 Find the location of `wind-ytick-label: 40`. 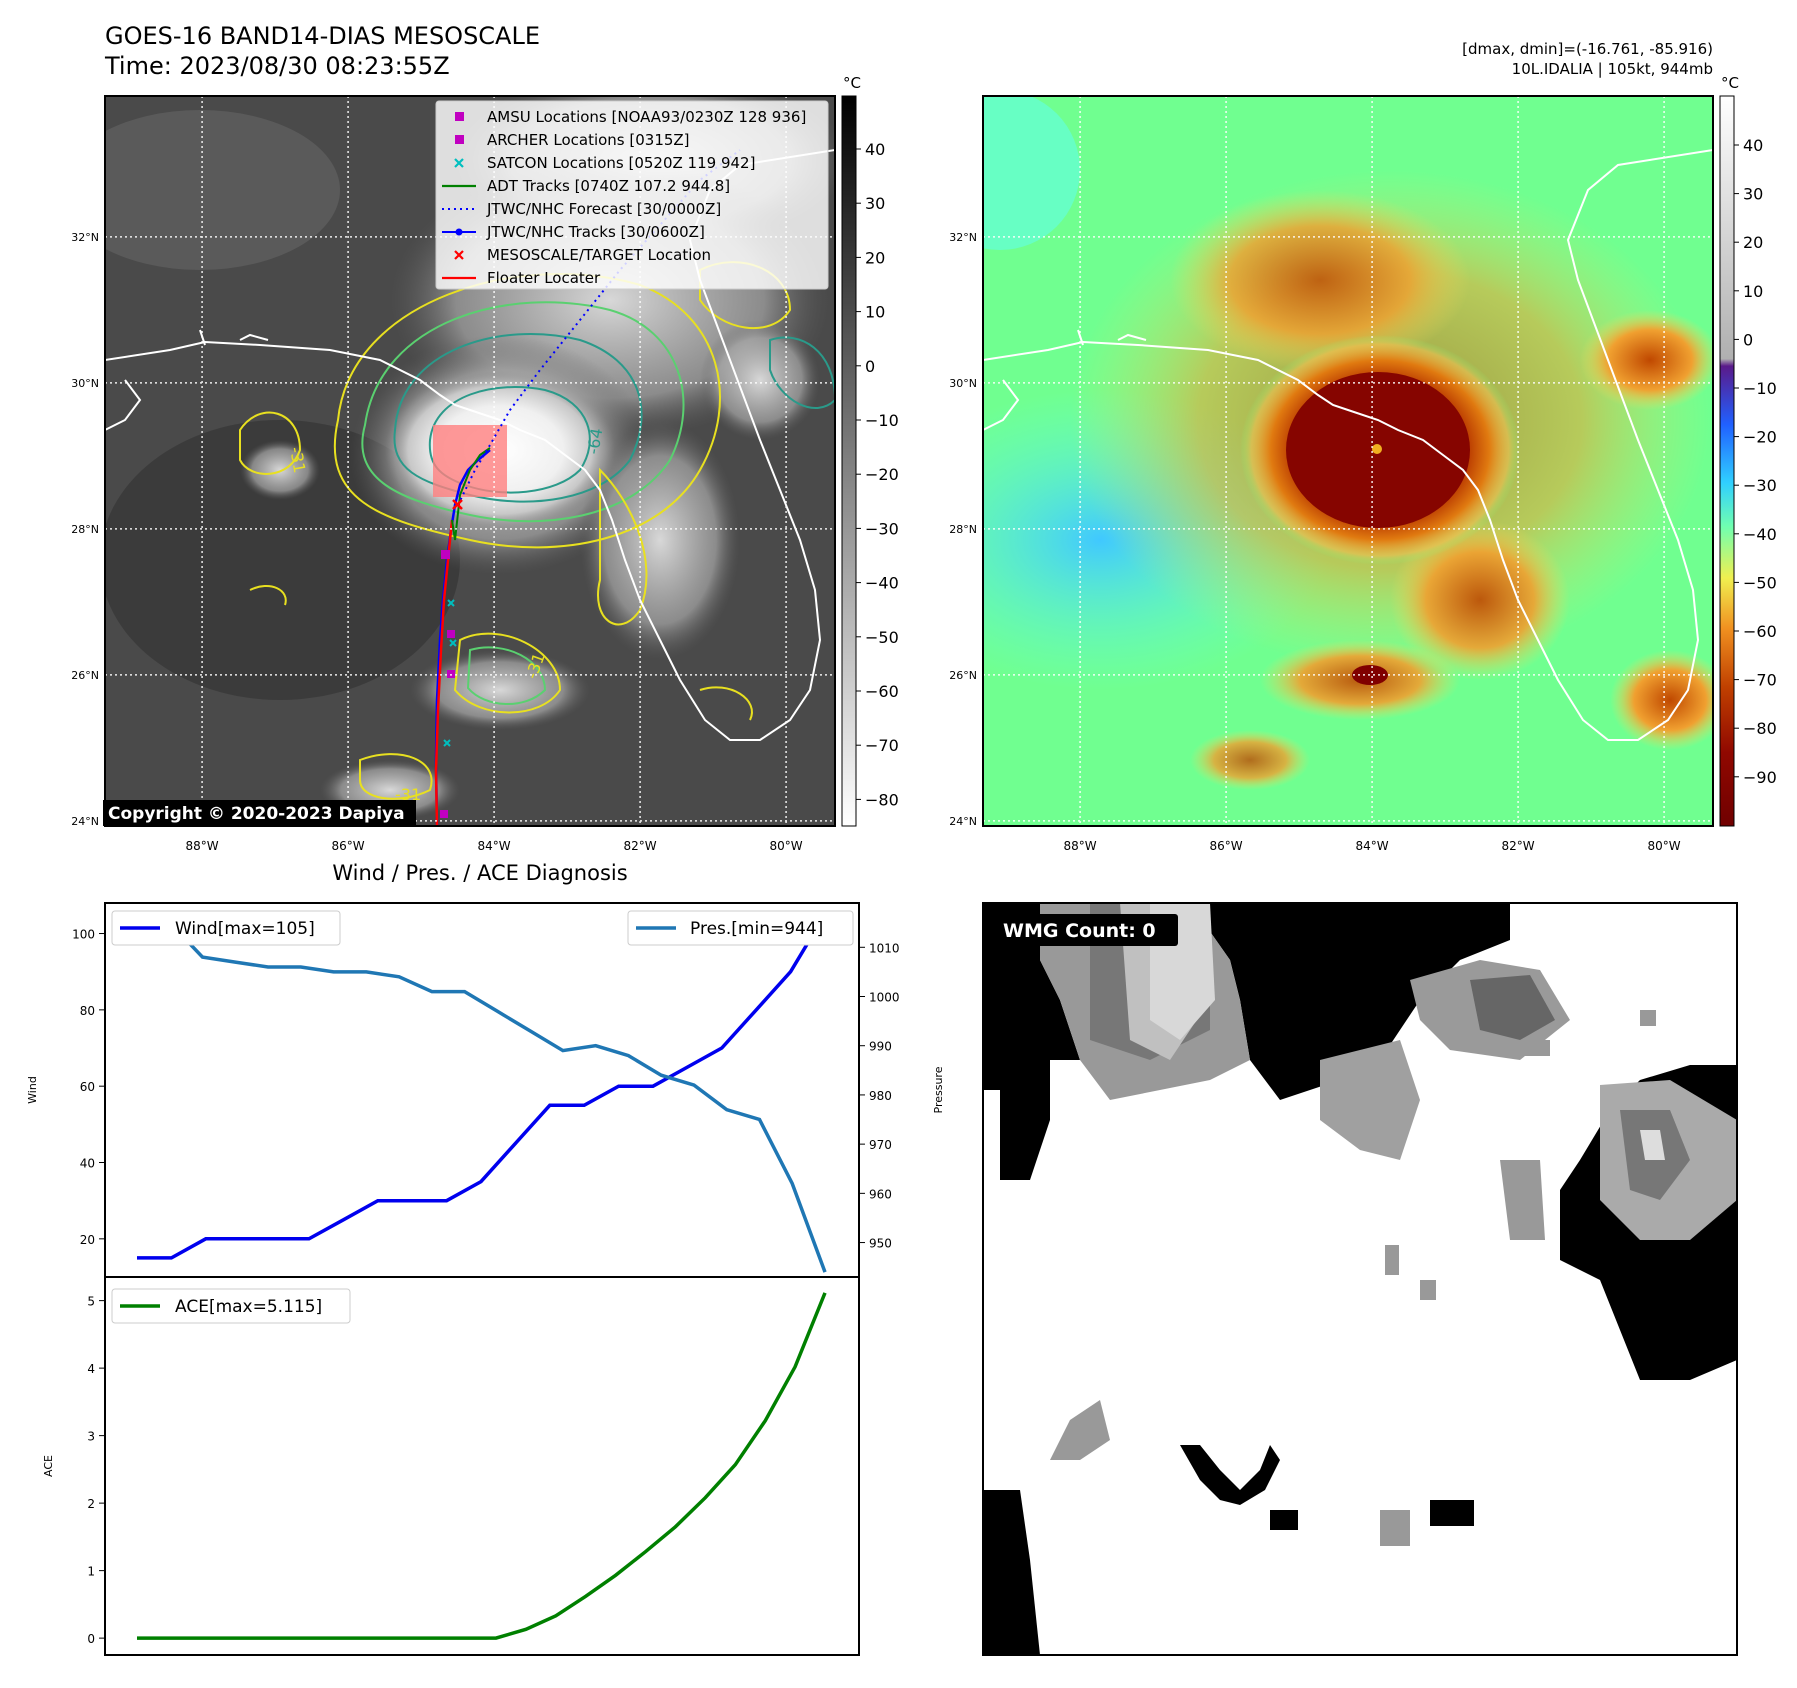

wind-ytick-label: 40 is located at coordinates (87, 1164).